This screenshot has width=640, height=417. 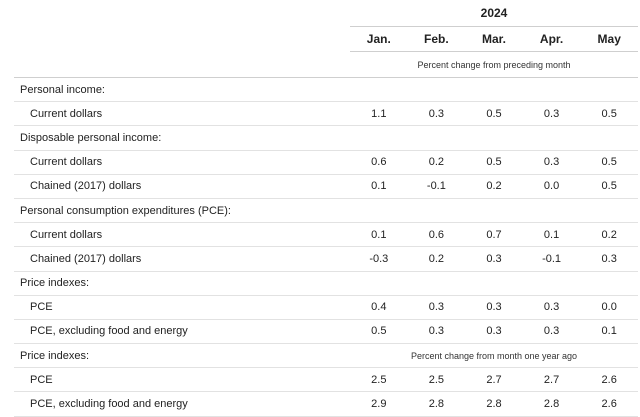 I want to click on table-row: PCE 0.4 0.3 0.3 0.3 0.0, so click(x=326, y=307).